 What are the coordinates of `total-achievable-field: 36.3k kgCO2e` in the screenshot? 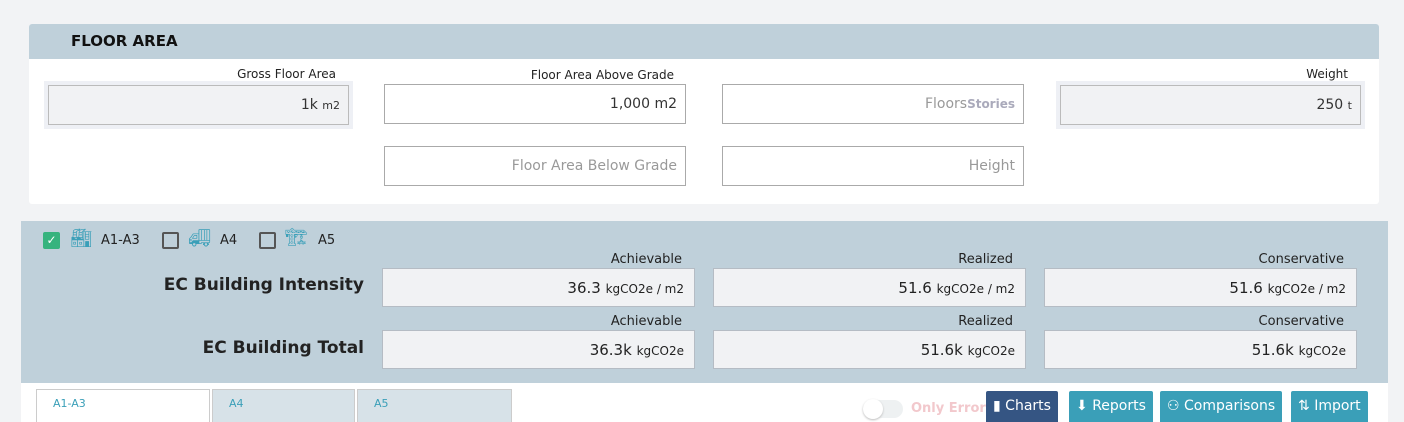 It's located at (538, 349).